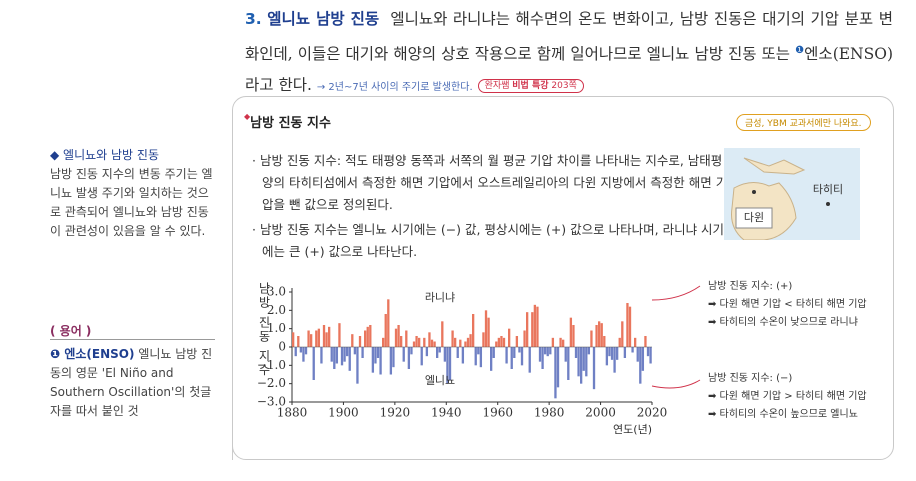  I want to click on note-line: ➡ 타히티의 수온이 높으므로 엘니뇨, so click(783, 414).